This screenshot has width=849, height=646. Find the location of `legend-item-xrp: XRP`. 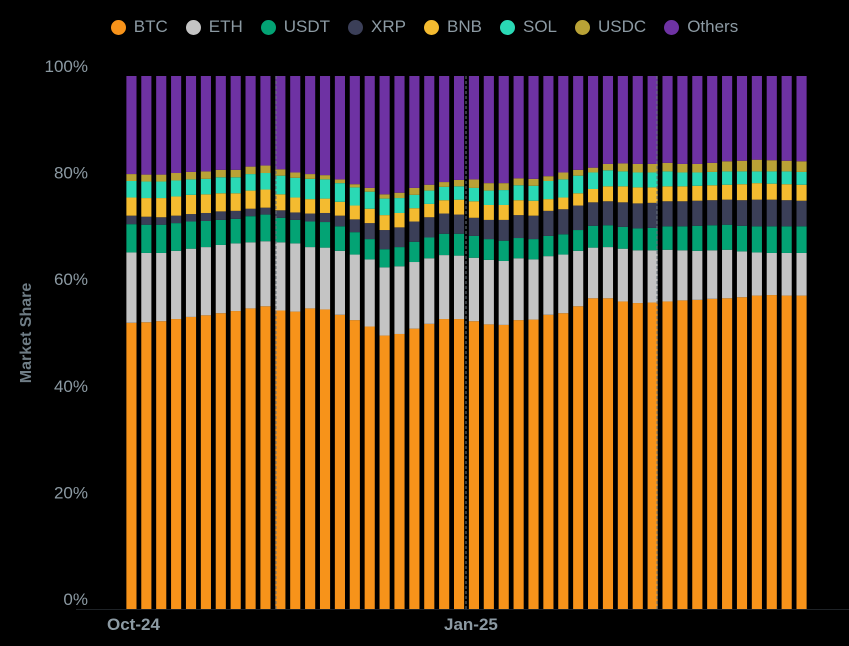

legend-item-xrp: XRP is located at coordinates (377, 27).